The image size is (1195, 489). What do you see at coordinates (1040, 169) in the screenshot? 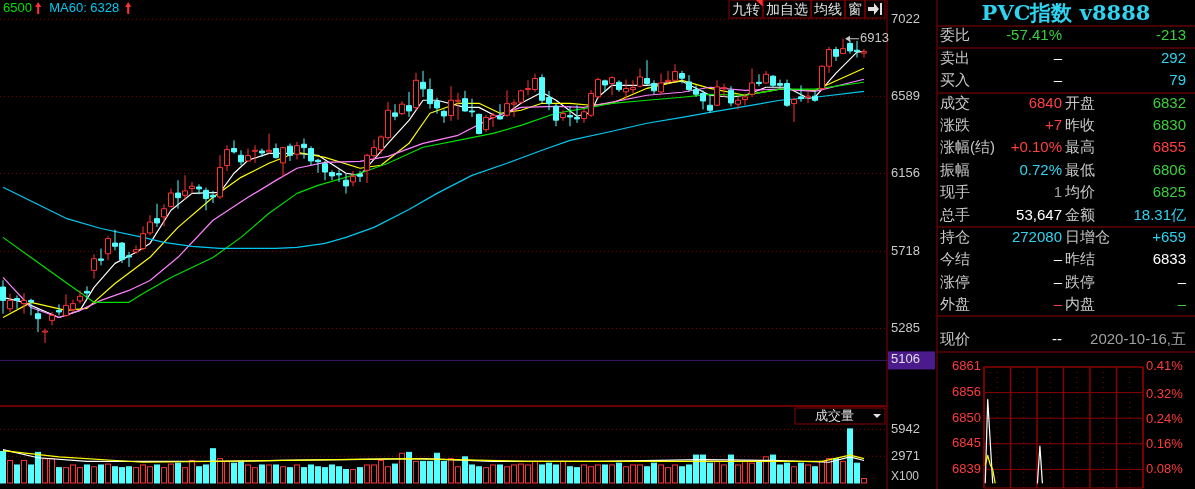
I see `text: 0.72%` at bounding box center [1040, 169].